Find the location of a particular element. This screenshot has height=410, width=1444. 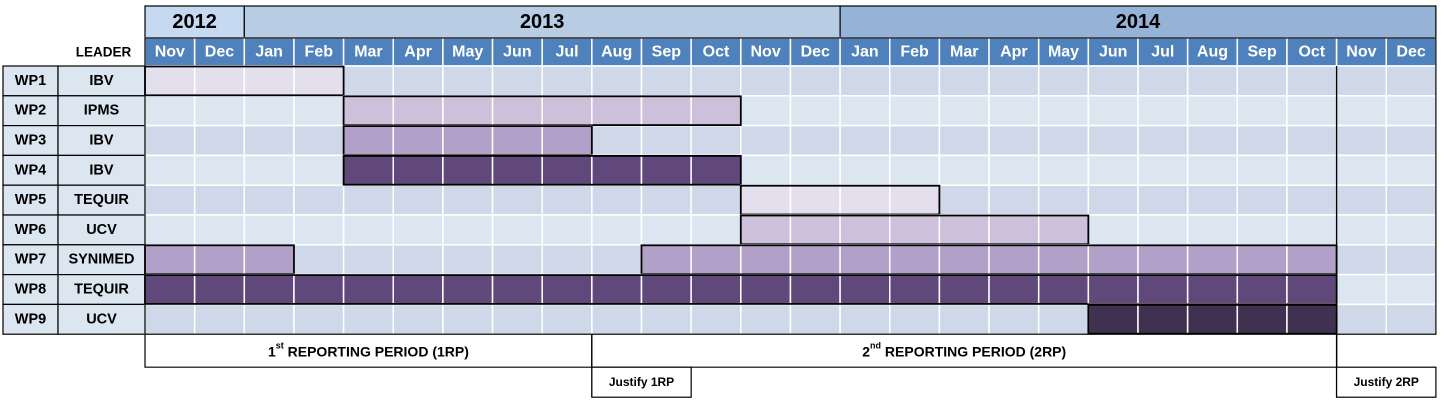

month-label: Dec is located at coordinates (219, 52).